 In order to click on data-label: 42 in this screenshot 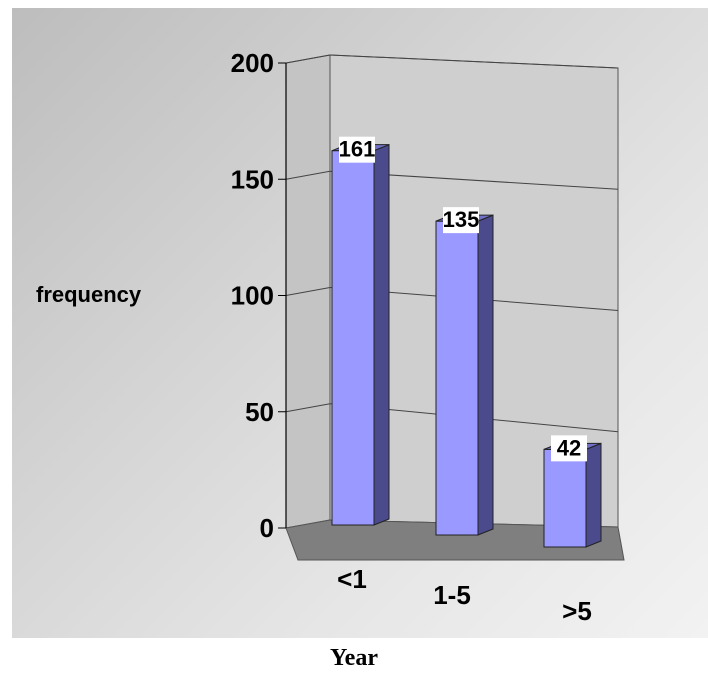, I will do `click(569, 447)`.